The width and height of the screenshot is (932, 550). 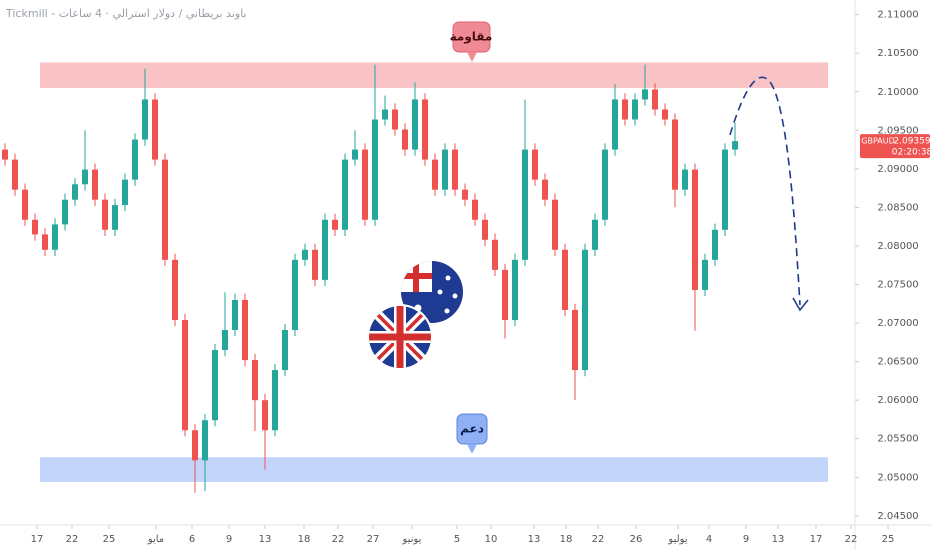 I want to click on price-tag-price: 2.09359, so click(x=911, y=142).